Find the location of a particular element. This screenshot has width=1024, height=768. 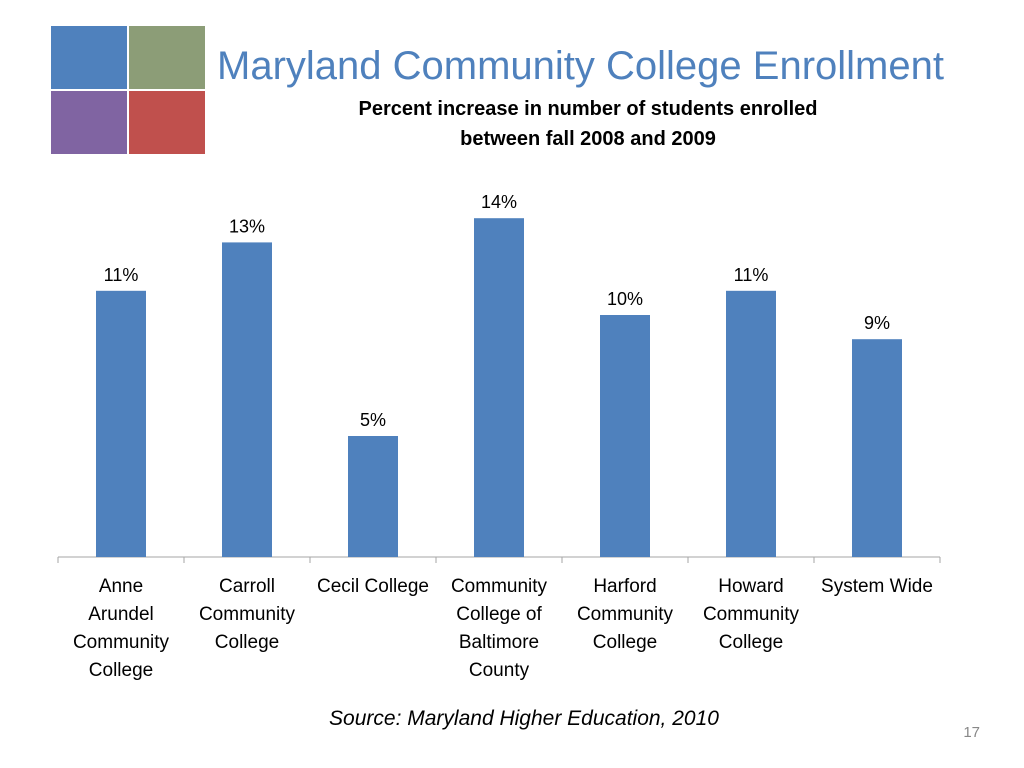

data-label: 9% is located at coordinates (877, 323).